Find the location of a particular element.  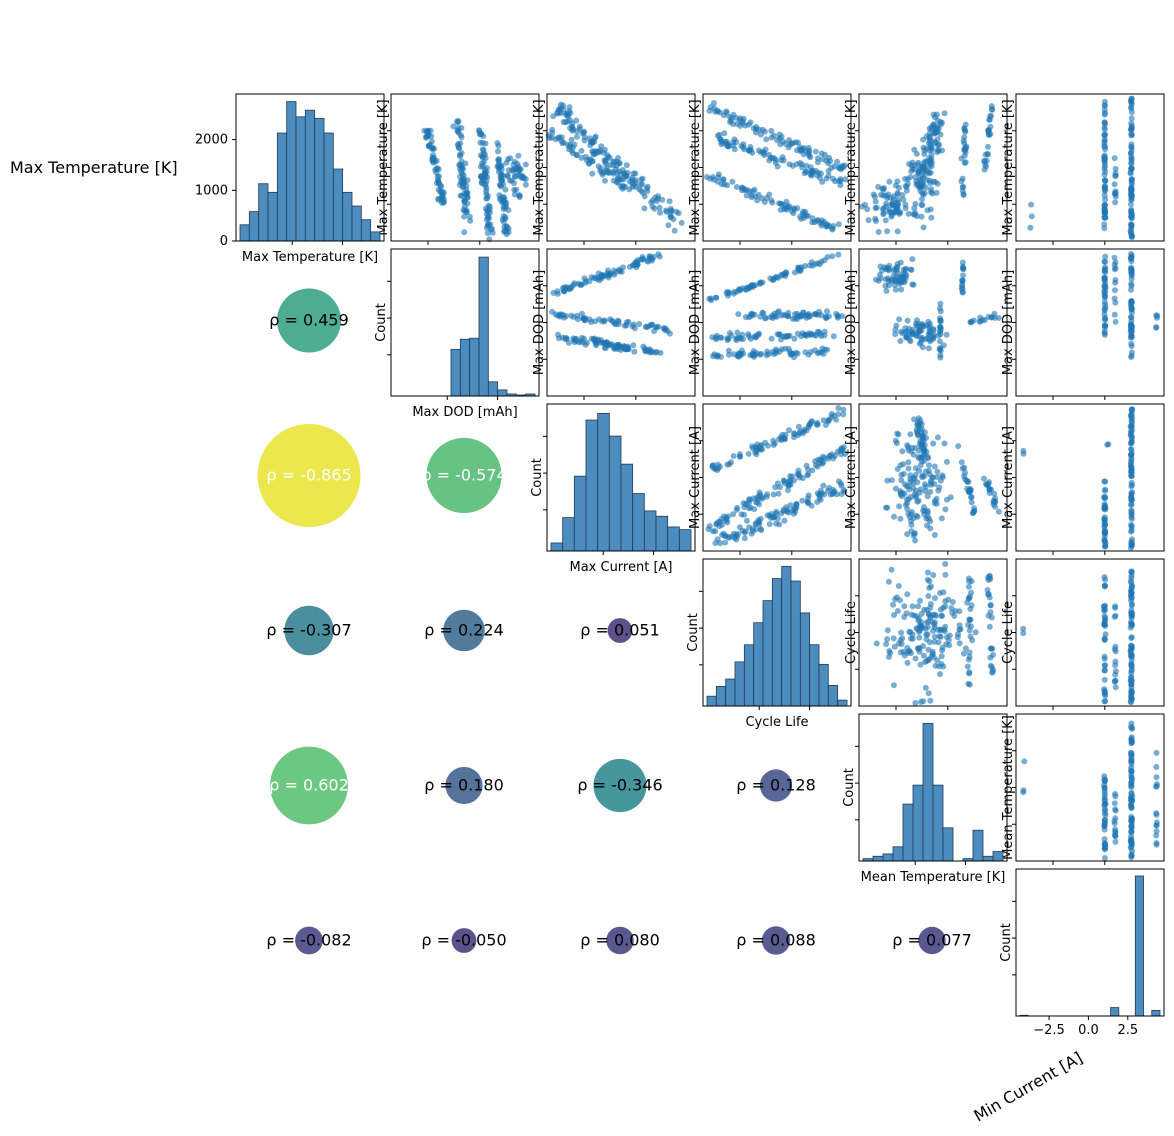

scatter-ylabel: Max Temperature [K] is located at coordinates (1008, 167).